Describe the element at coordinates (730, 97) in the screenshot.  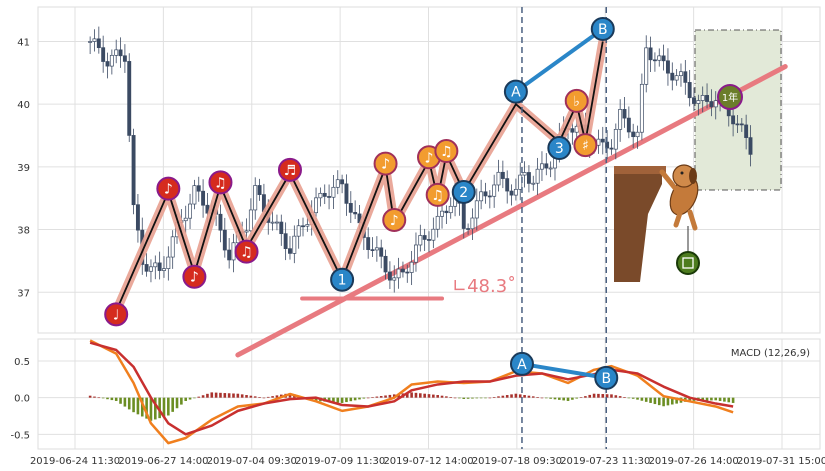
I see `right-box-label: 1年` at that location.